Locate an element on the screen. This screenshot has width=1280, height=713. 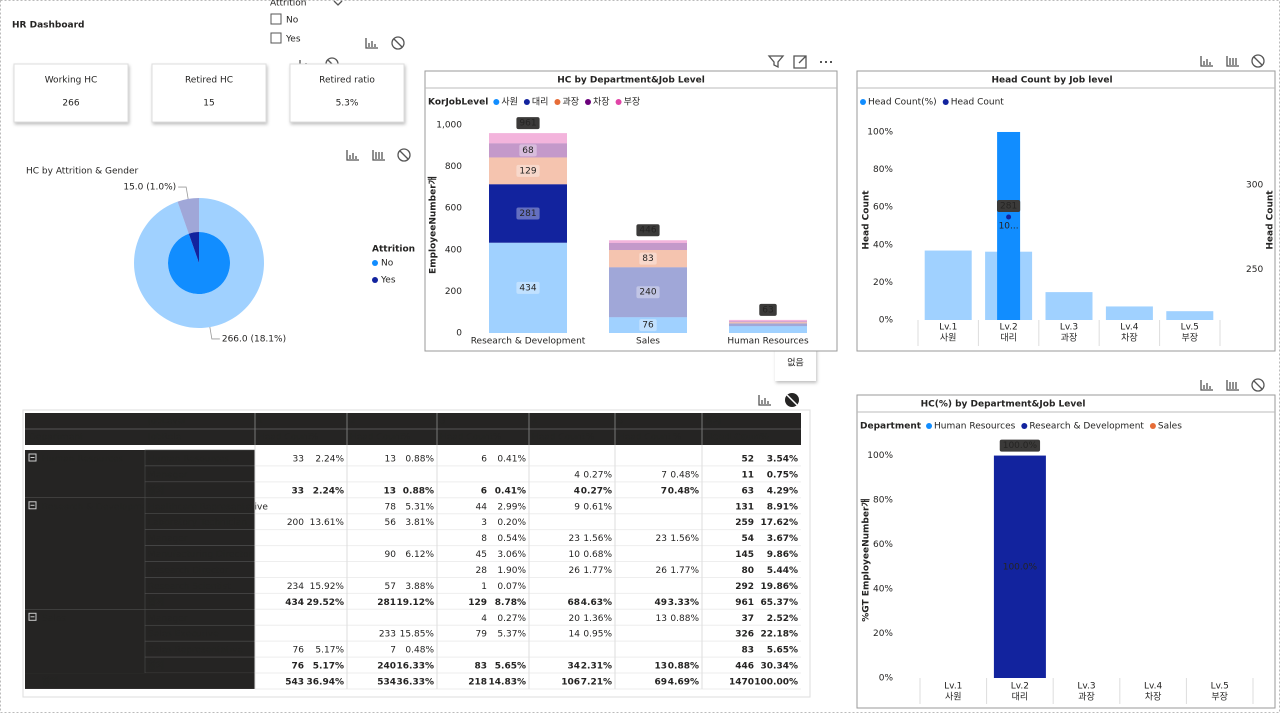
table-cell: 33 is located at coordinates (297, 491).